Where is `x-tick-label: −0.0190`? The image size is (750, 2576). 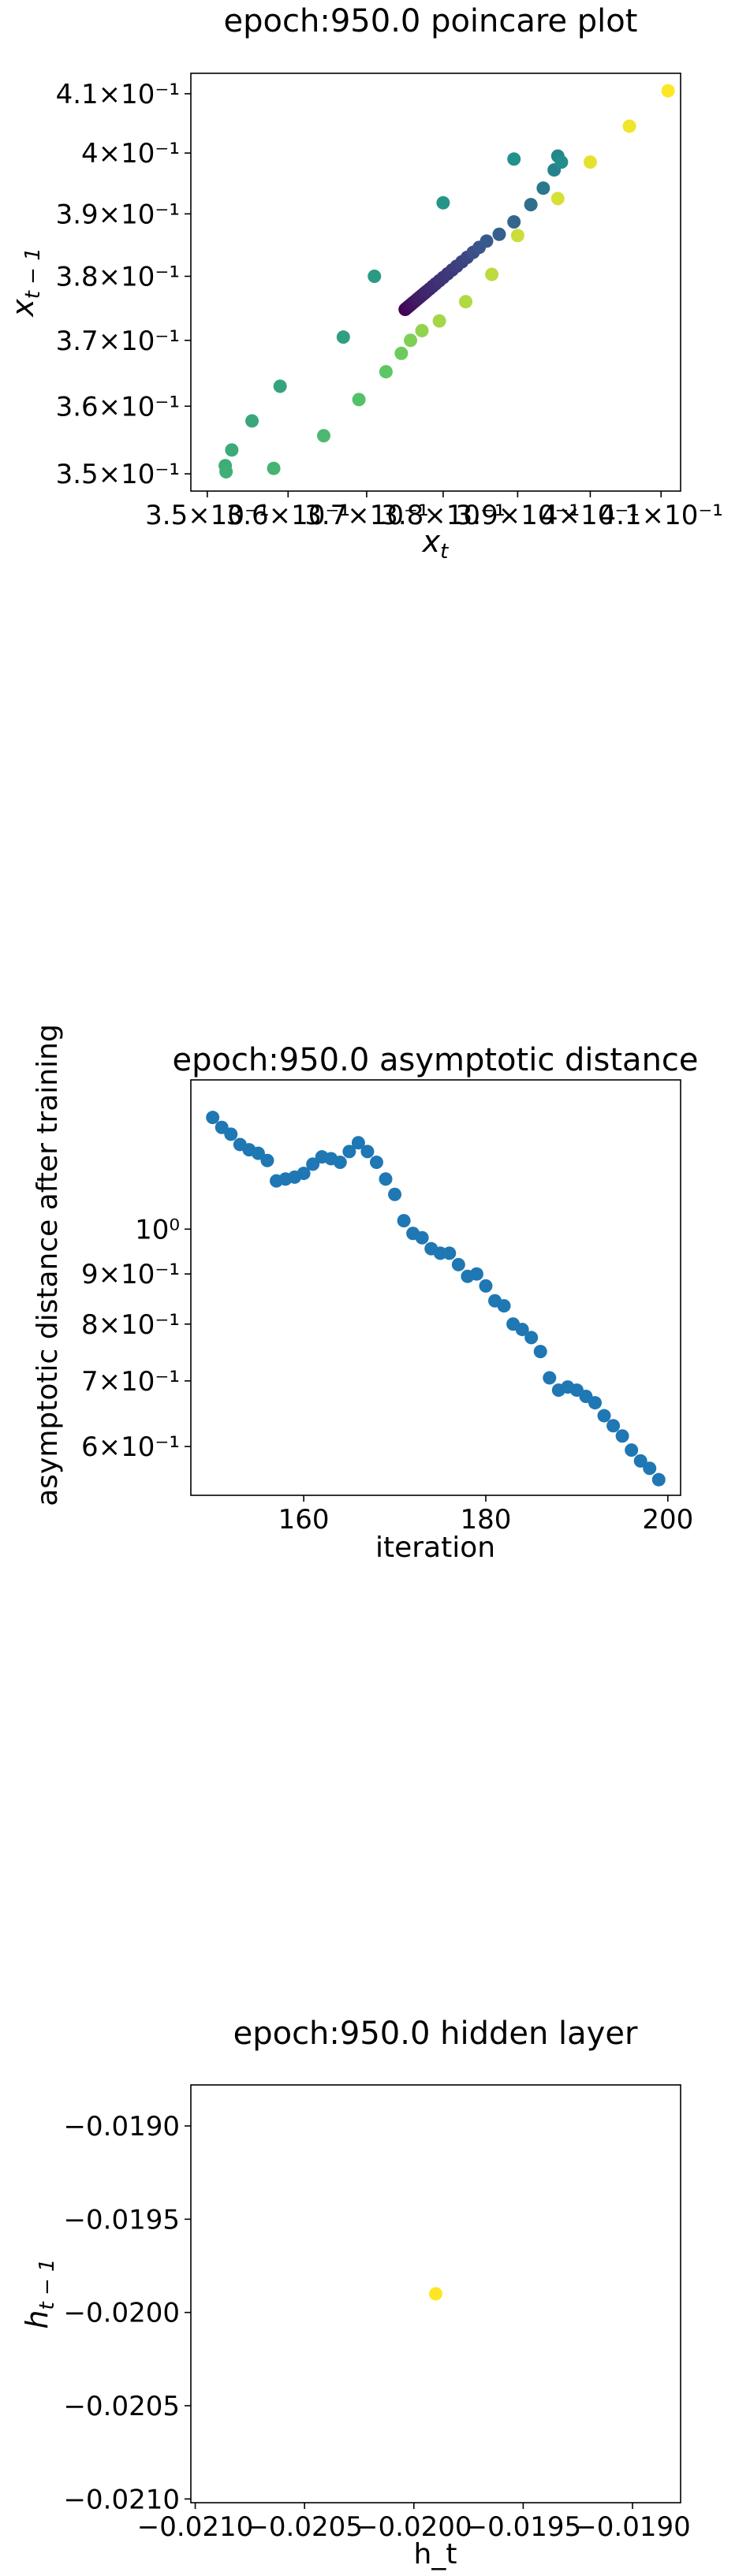
x-tick-label: −0.0190 is located at coordinates (632, 2527).